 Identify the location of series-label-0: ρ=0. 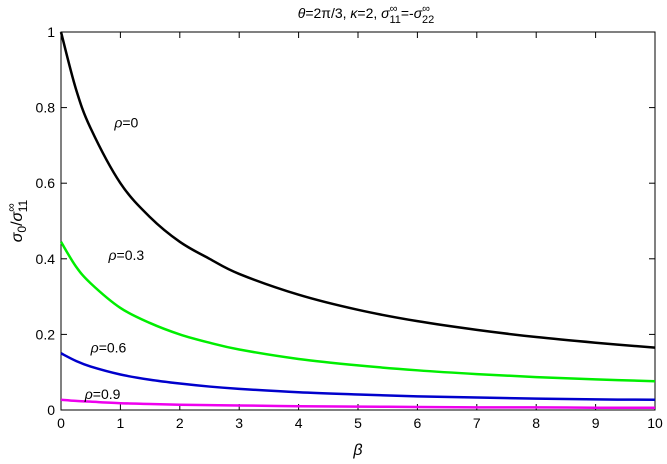
(125, 123).